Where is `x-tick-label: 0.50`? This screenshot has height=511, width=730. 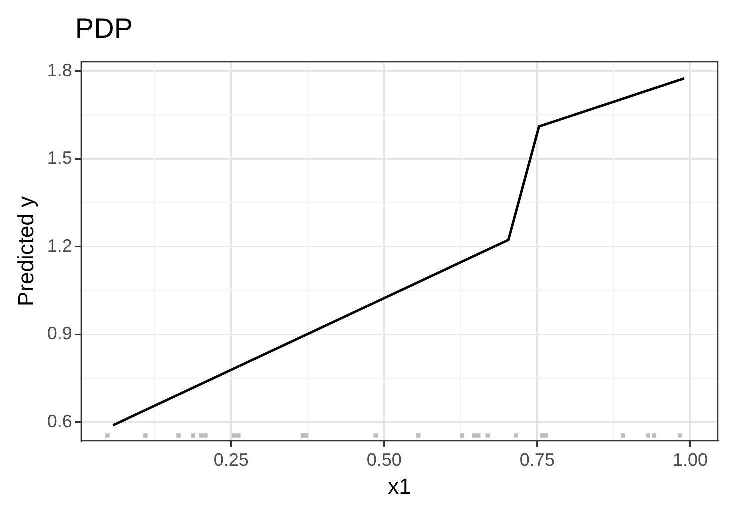 x-tick-label: 0.50 is located at coordinates (384, 460).